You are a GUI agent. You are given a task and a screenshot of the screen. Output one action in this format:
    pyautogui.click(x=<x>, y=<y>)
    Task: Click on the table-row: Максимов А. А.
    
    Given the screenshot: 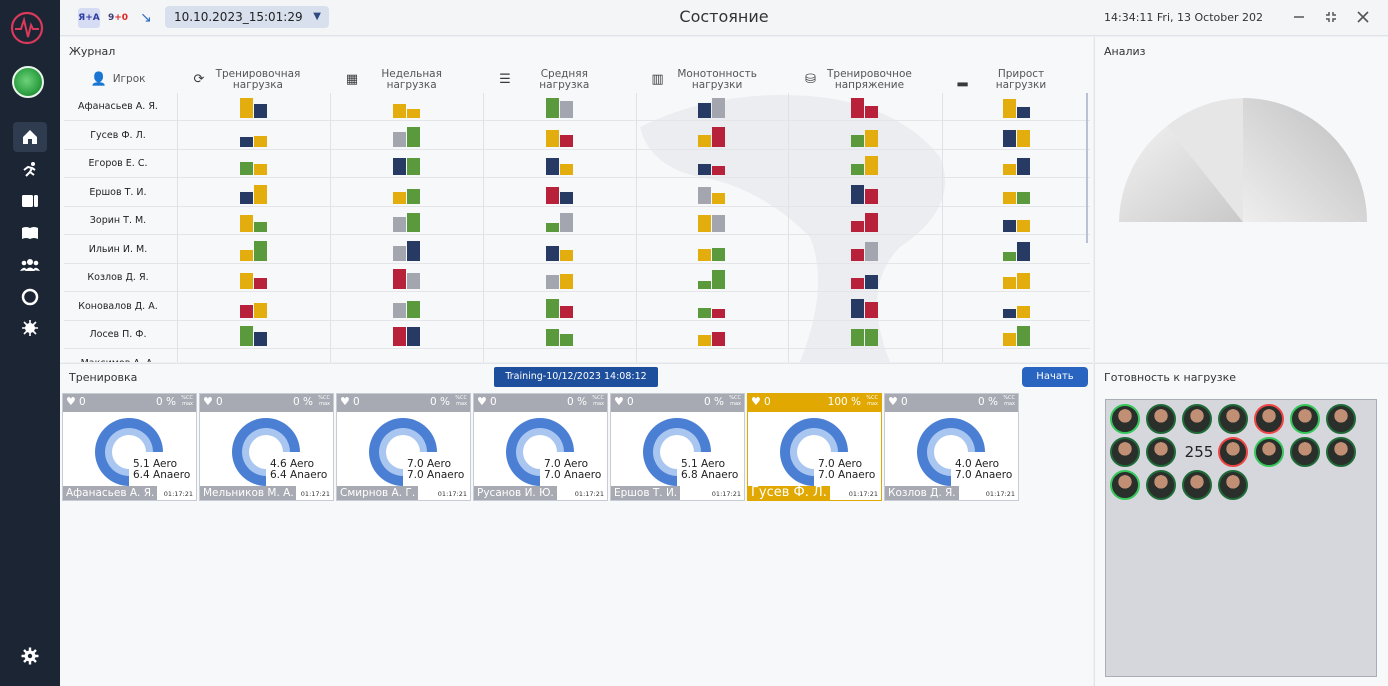 What is the action you would take?
    pyautogui.click(x=577, y=356)
    